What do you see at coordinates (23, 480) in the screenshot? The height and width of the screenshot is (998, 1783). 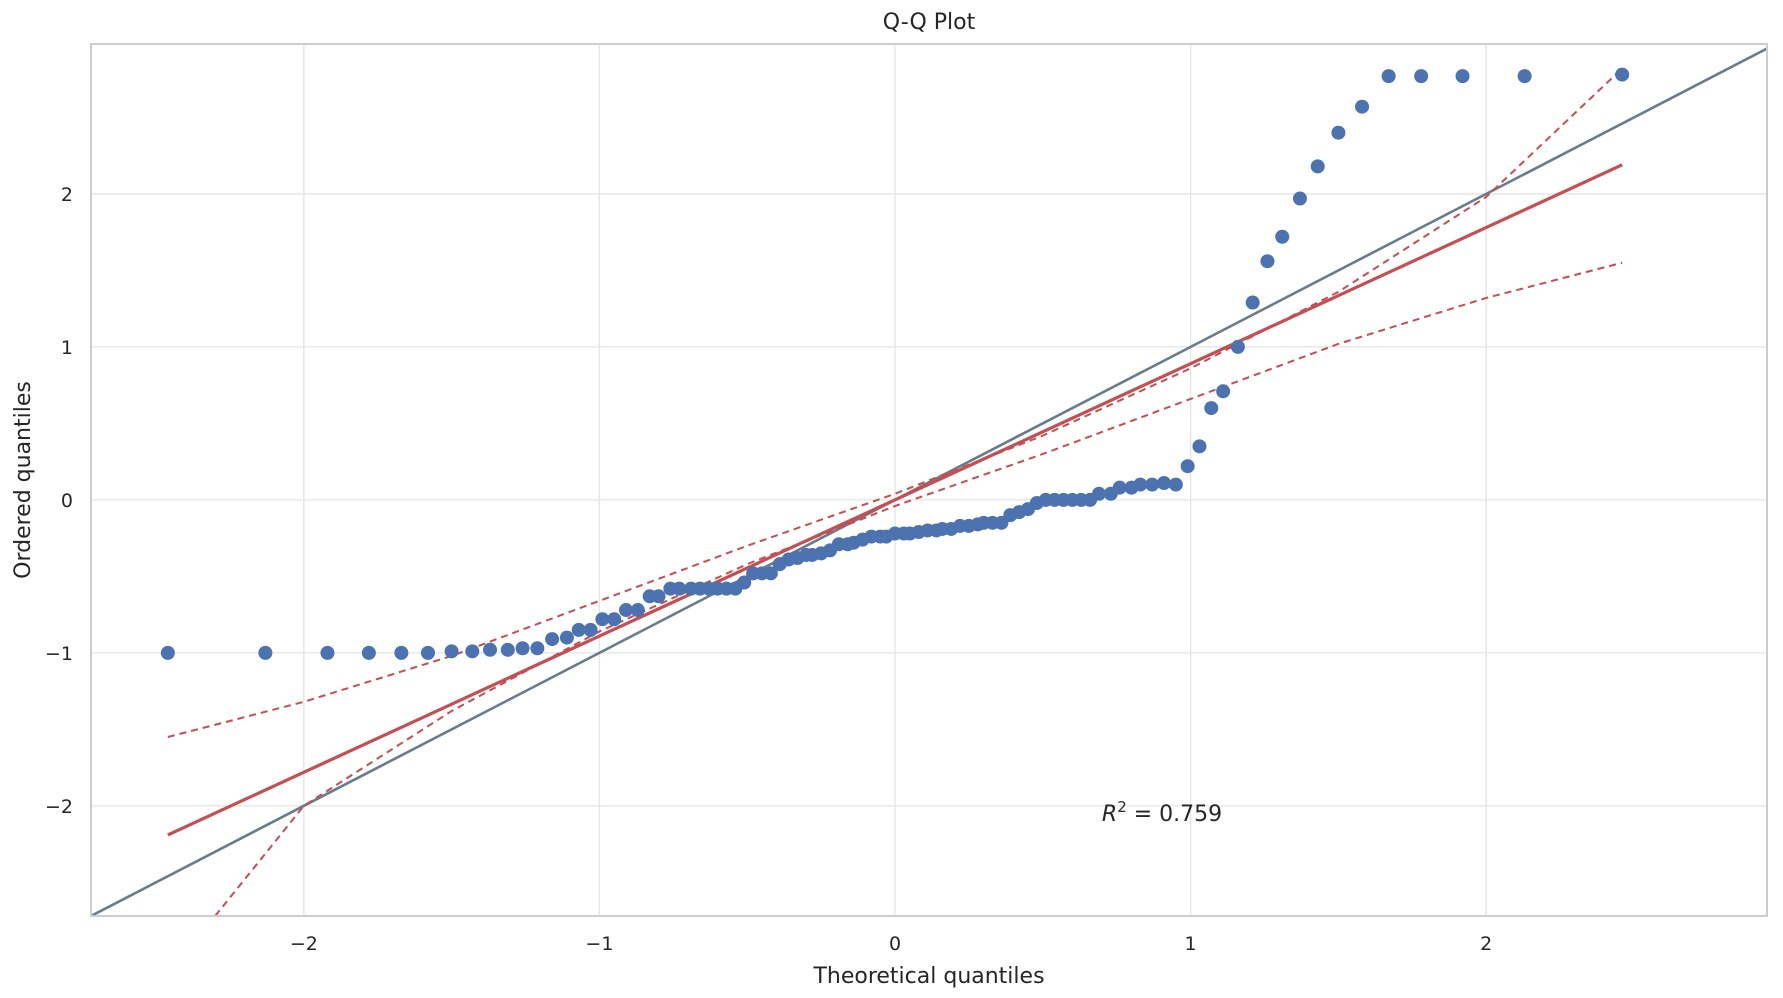 I see `y-axis-label: Ordered quantiles` at bounding box center [23, 480].